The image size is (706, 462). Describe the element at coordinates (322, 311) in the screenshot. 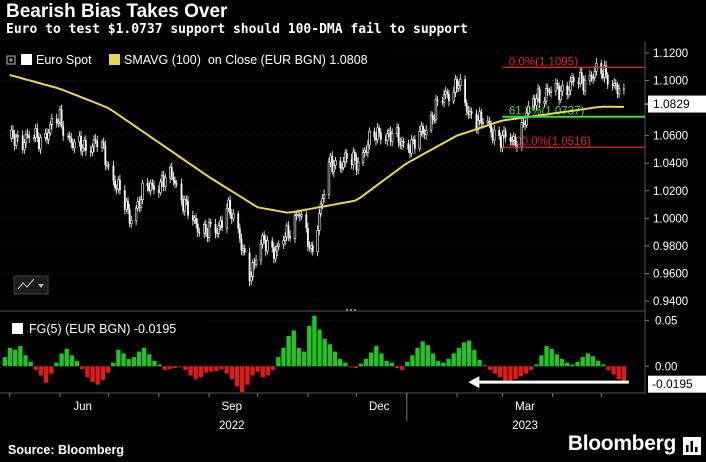

I see `panel-divider` at that location.